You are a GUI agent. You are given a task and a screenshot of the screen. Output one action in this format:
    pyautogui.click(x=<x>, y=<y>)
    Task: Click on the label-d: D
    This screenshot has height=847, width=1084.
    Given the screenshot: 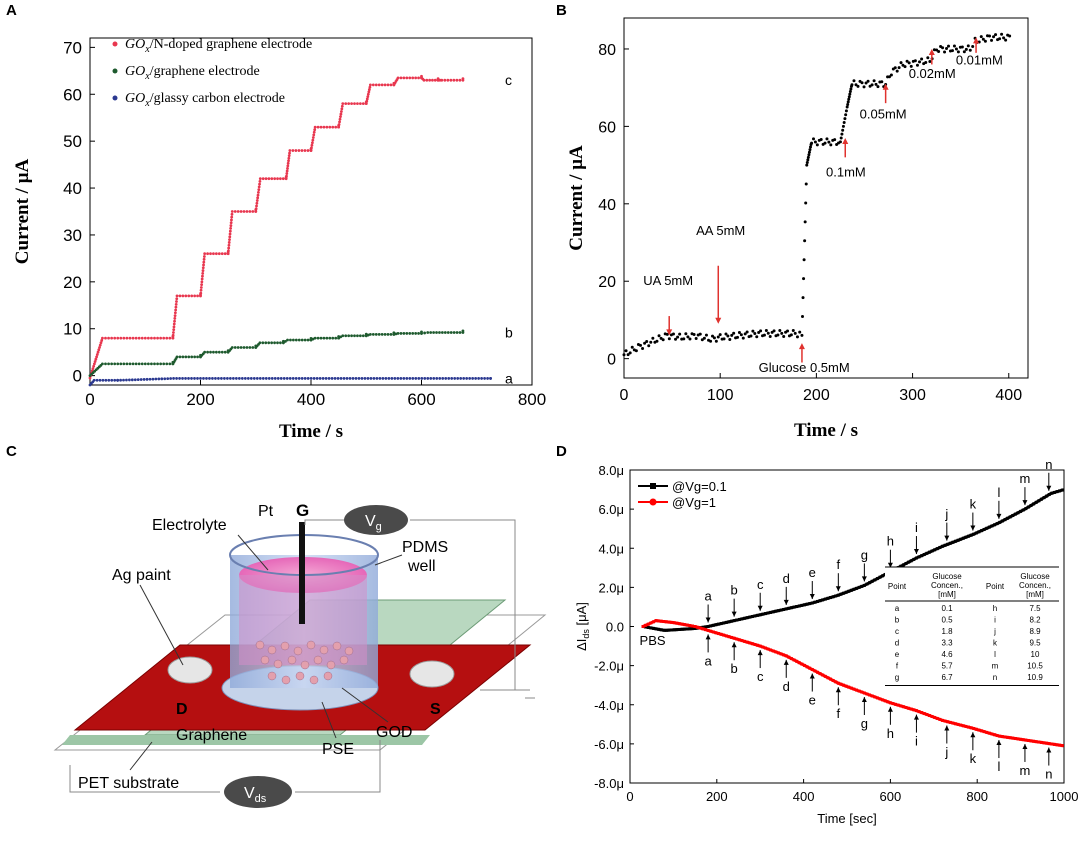 What is the action you would take?
    pyautogui.click(x=182, y=709)
    